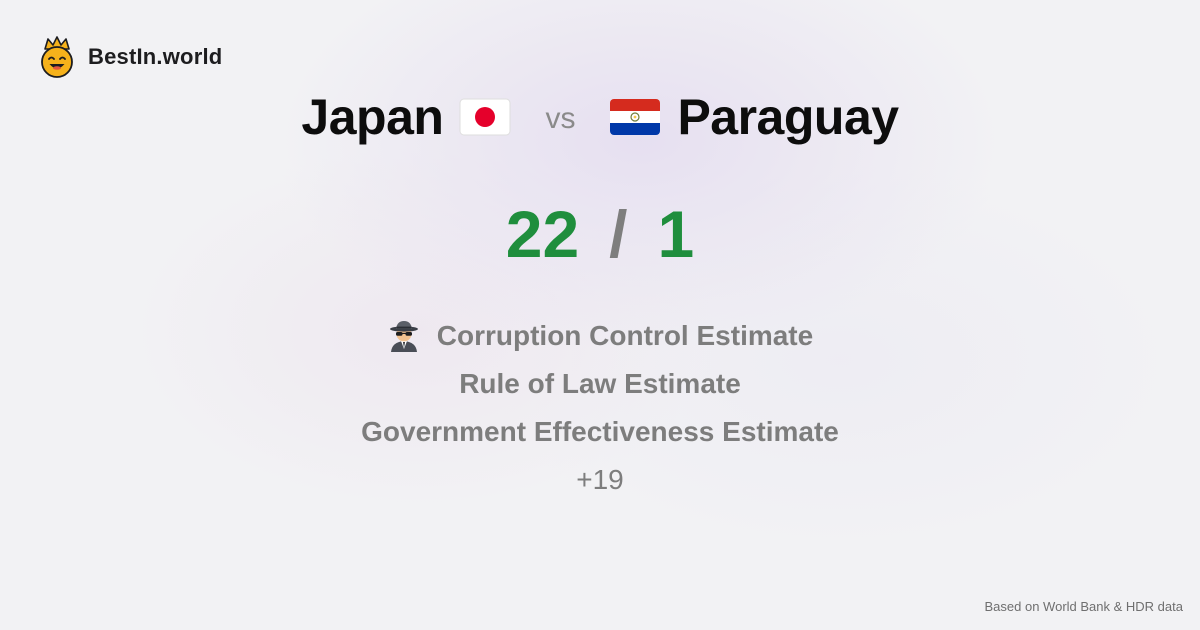  I want to click on comparison-title: Japan vs Paraguay, so click(600, 117).